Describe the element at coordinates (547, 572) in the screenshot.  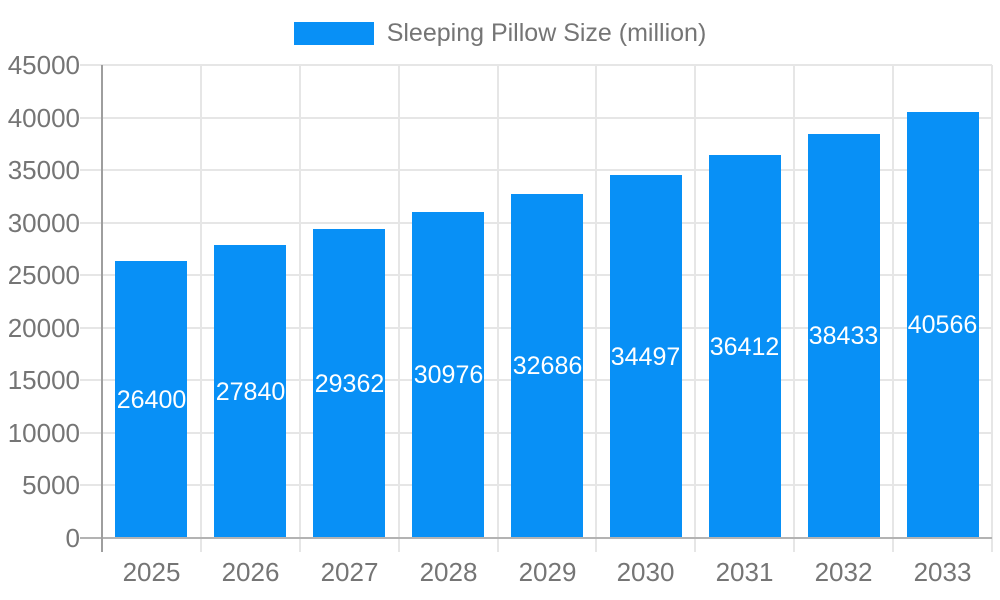
I see `x-axis-tick-label: 2029` at that location.